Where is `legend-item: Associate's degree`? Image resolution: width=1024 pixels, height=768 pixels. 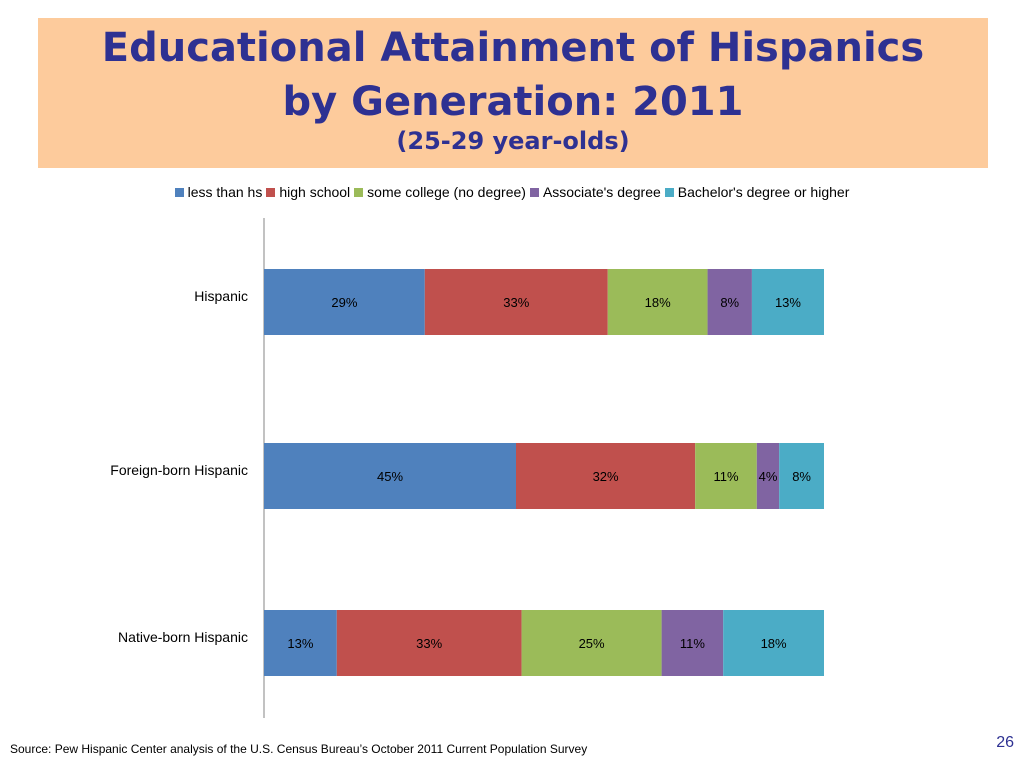
legend-item: Associate's degree is located at coordinates (595, 192).